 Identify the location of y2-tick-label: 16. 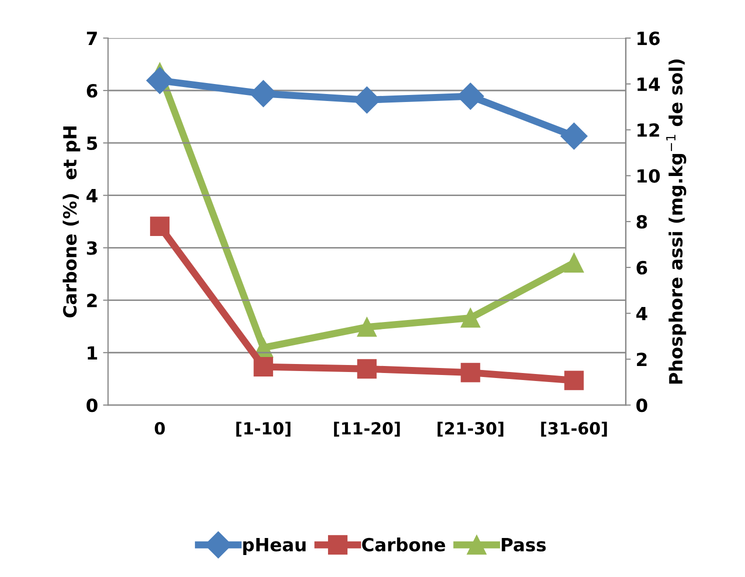
(649, 39).